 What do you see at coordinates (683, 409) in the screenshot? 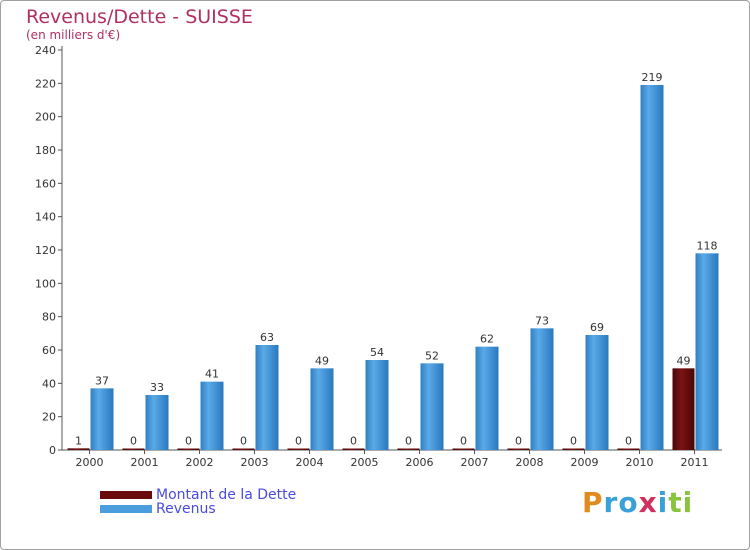
I see `bar-debt-2011` at bounding box center [683, 409].